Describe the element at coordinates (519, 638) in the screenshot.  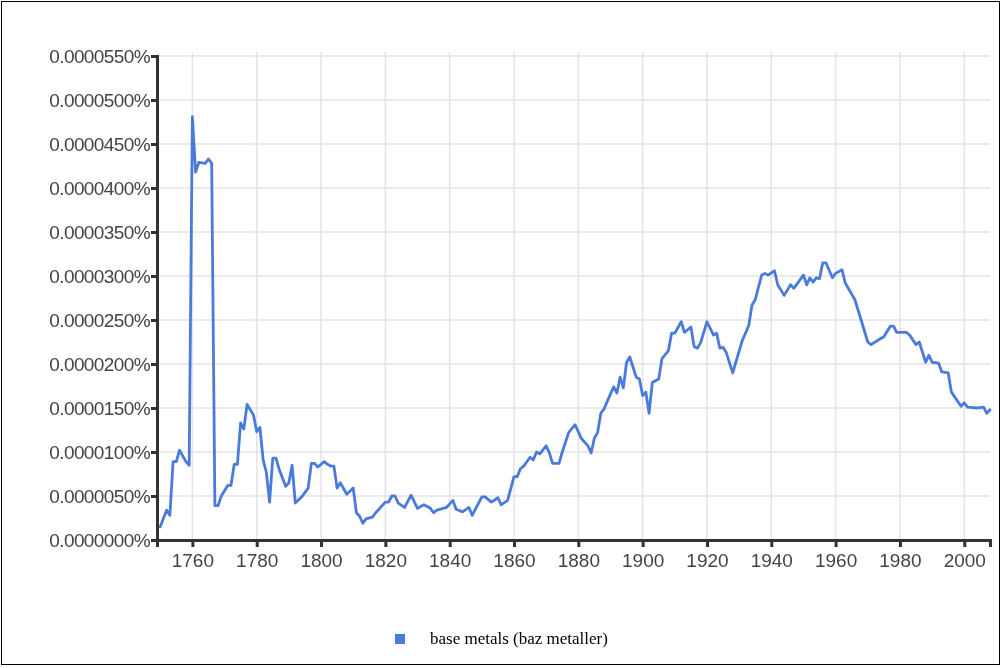
I see `legend-label: base metals (baz metaller)` at that location.